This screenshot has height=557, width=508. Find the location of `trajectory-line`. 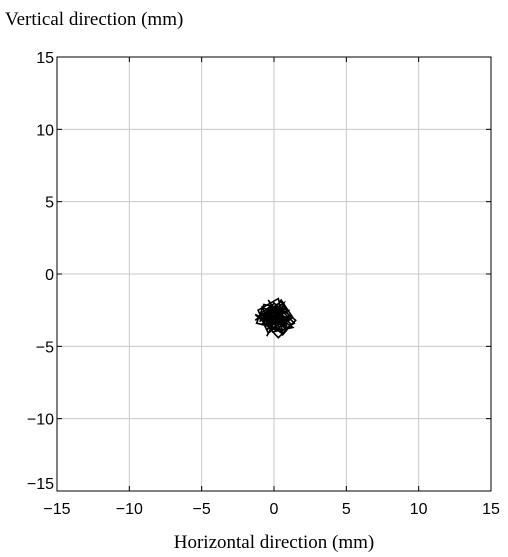

trajectory-line is located at coordinates (275, 318).